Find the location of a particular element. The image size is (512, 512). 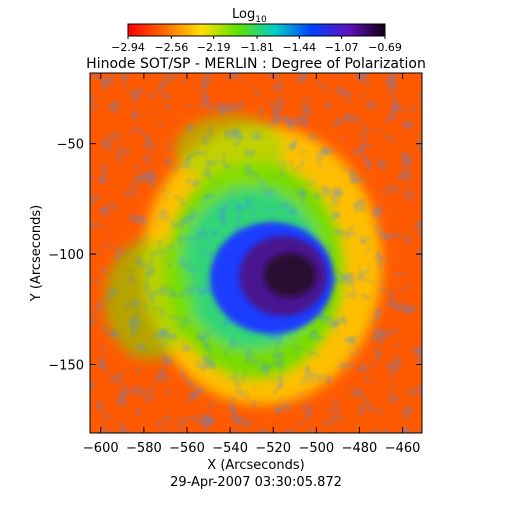

colorbar-tick-label: −2.19 is located at coordinates (214, 47).